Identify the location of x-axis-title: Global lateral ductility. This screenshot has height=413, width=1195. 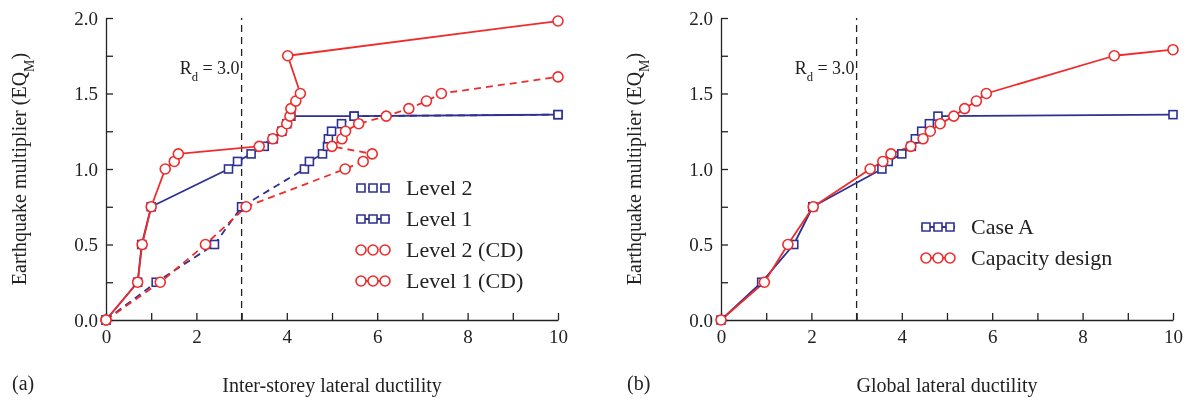
(947, 385).